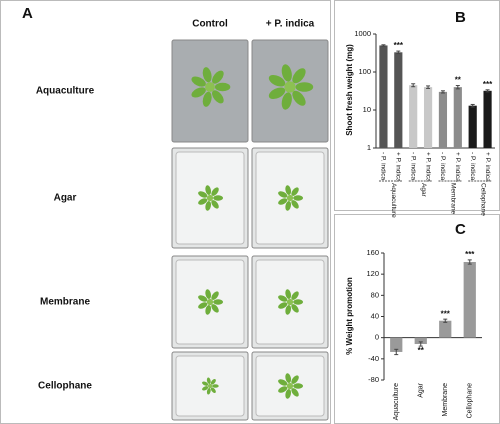  I want to click on y-tick-label: 10, so click(367, 109).